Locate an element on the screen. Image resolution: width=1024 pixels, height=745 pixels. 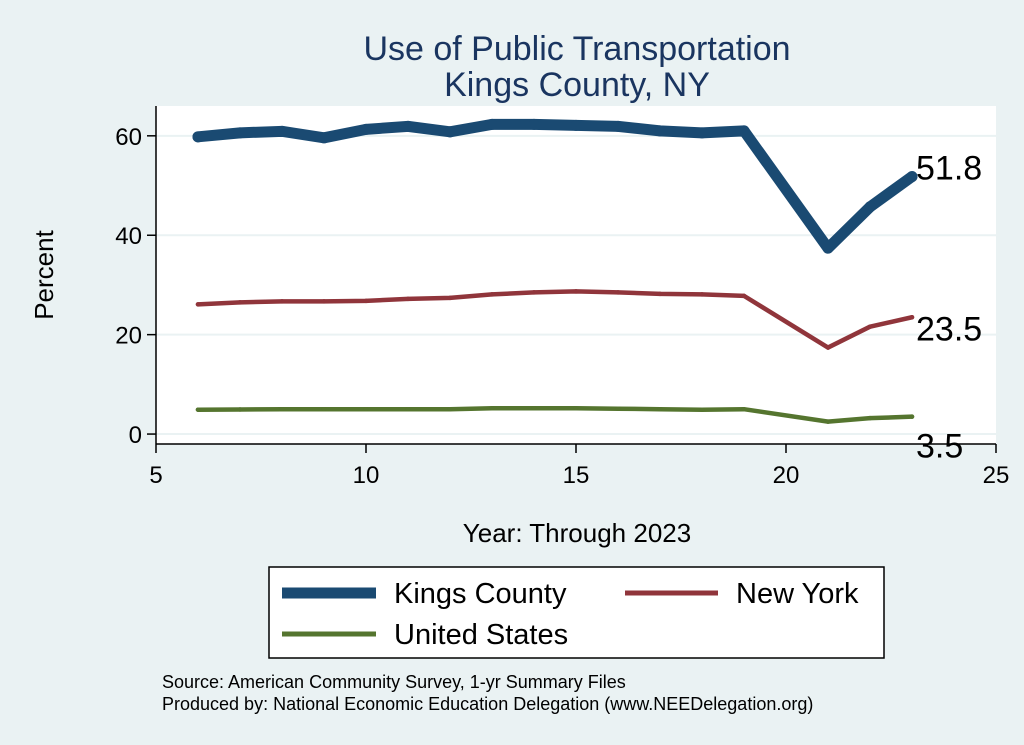
end-label-united-states: 3.5 is located at coordinates (939, 447).